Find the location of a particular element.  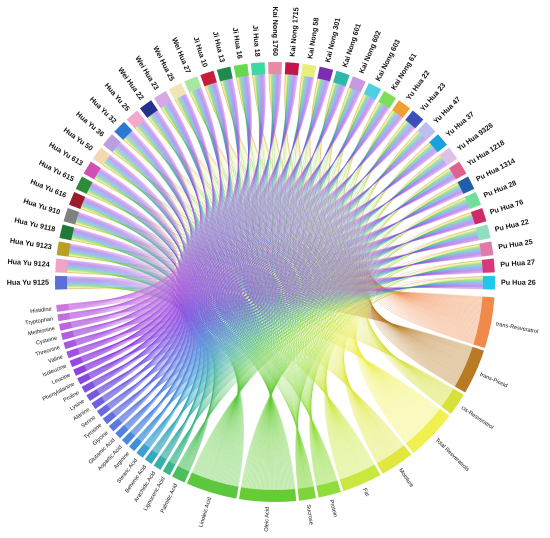

ribbon-hua-yu-9123-glutamic-acid is located at coordinates (129, 339).